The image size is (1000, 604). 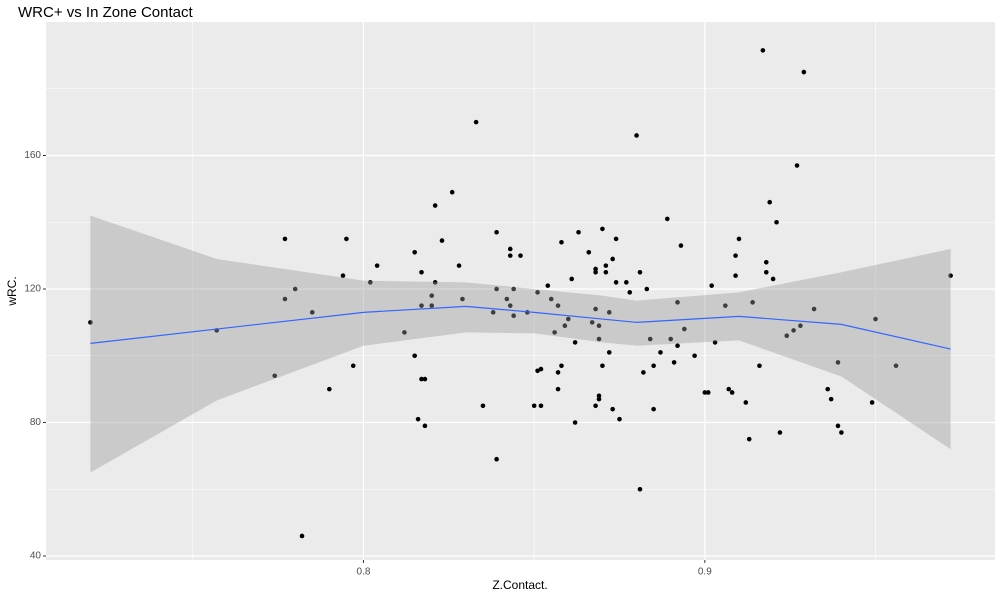 What do you see at coordinates (519, 585) in the screenshot?
I see `x-axis-label: Z.Contact.` at bounding box center [519, 585].